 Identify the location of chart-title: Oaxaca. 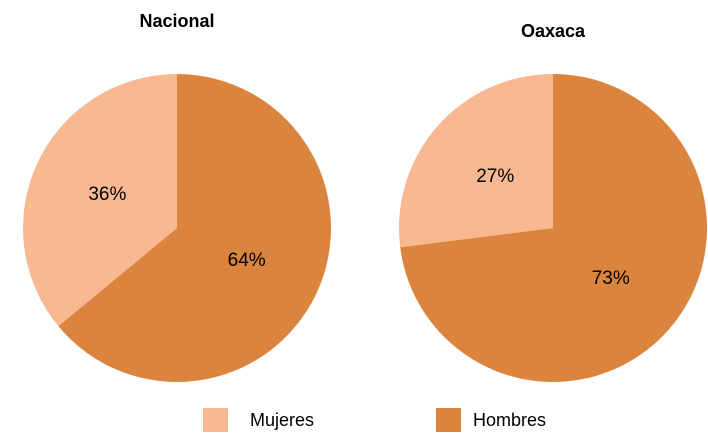
(553, 31).